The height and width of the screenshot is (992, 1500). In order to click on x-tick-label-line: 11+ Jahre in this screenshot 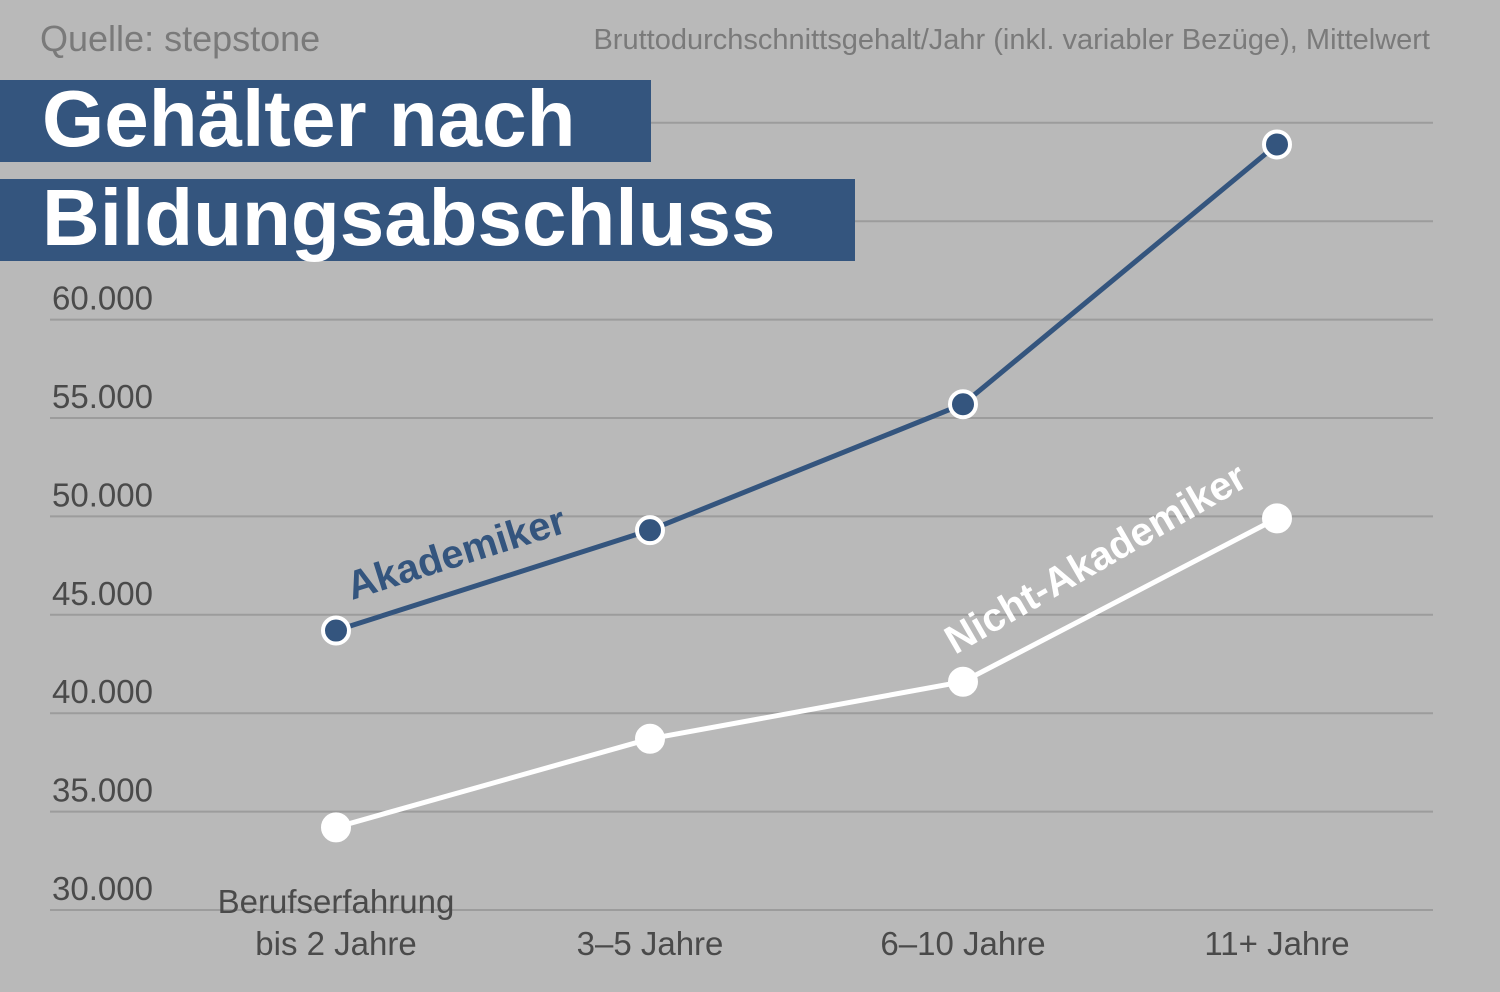, I will do `click(1276, 943)`.